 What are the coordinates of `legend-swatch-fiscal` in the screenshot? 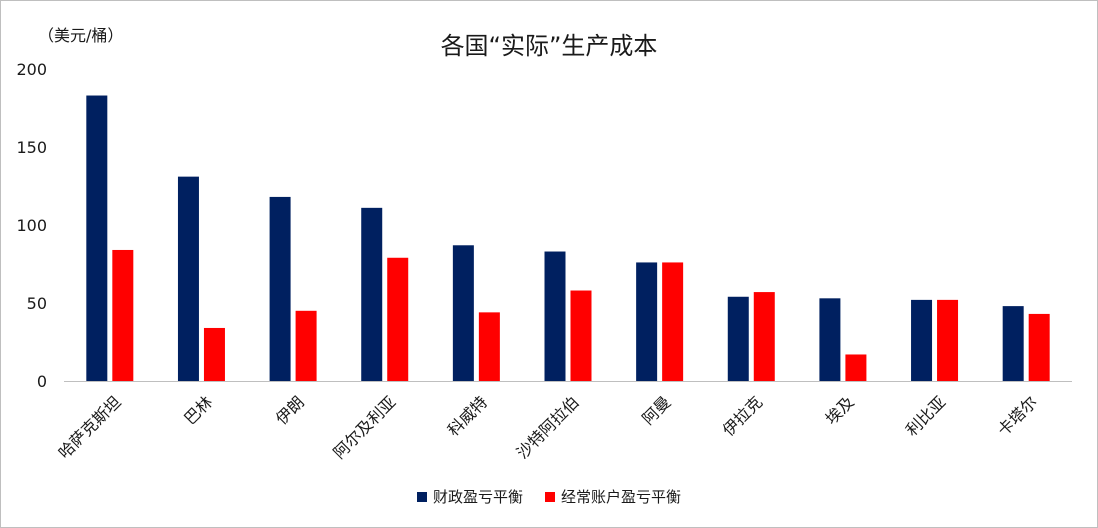 It's located at (421, 496).